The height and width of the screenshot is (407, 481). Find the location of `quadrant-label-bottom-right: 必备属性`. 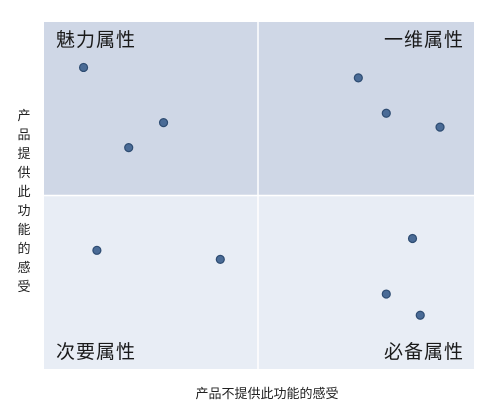

quadrant-label-bottom-right: 必备属性 is located at coordinates (424, 352).